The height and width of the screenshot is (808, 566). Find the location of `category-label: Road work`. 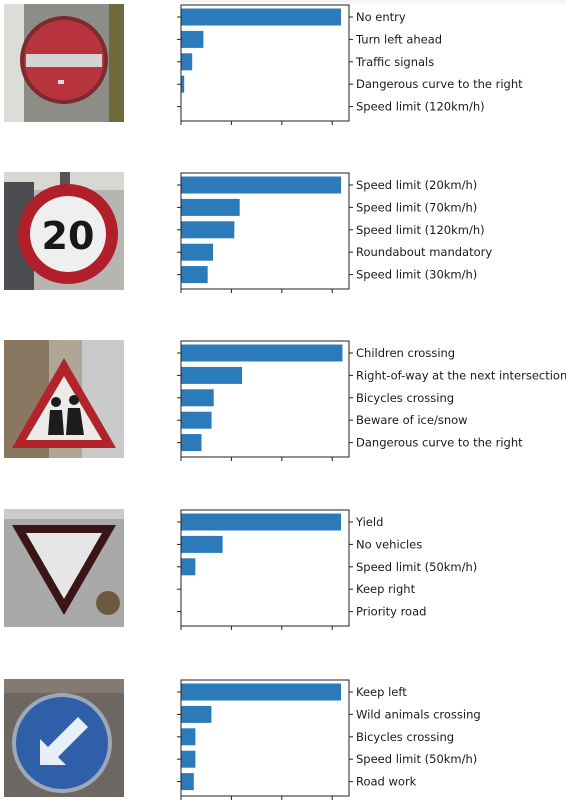

category-label: Road work is located at coordinates (386, 782).